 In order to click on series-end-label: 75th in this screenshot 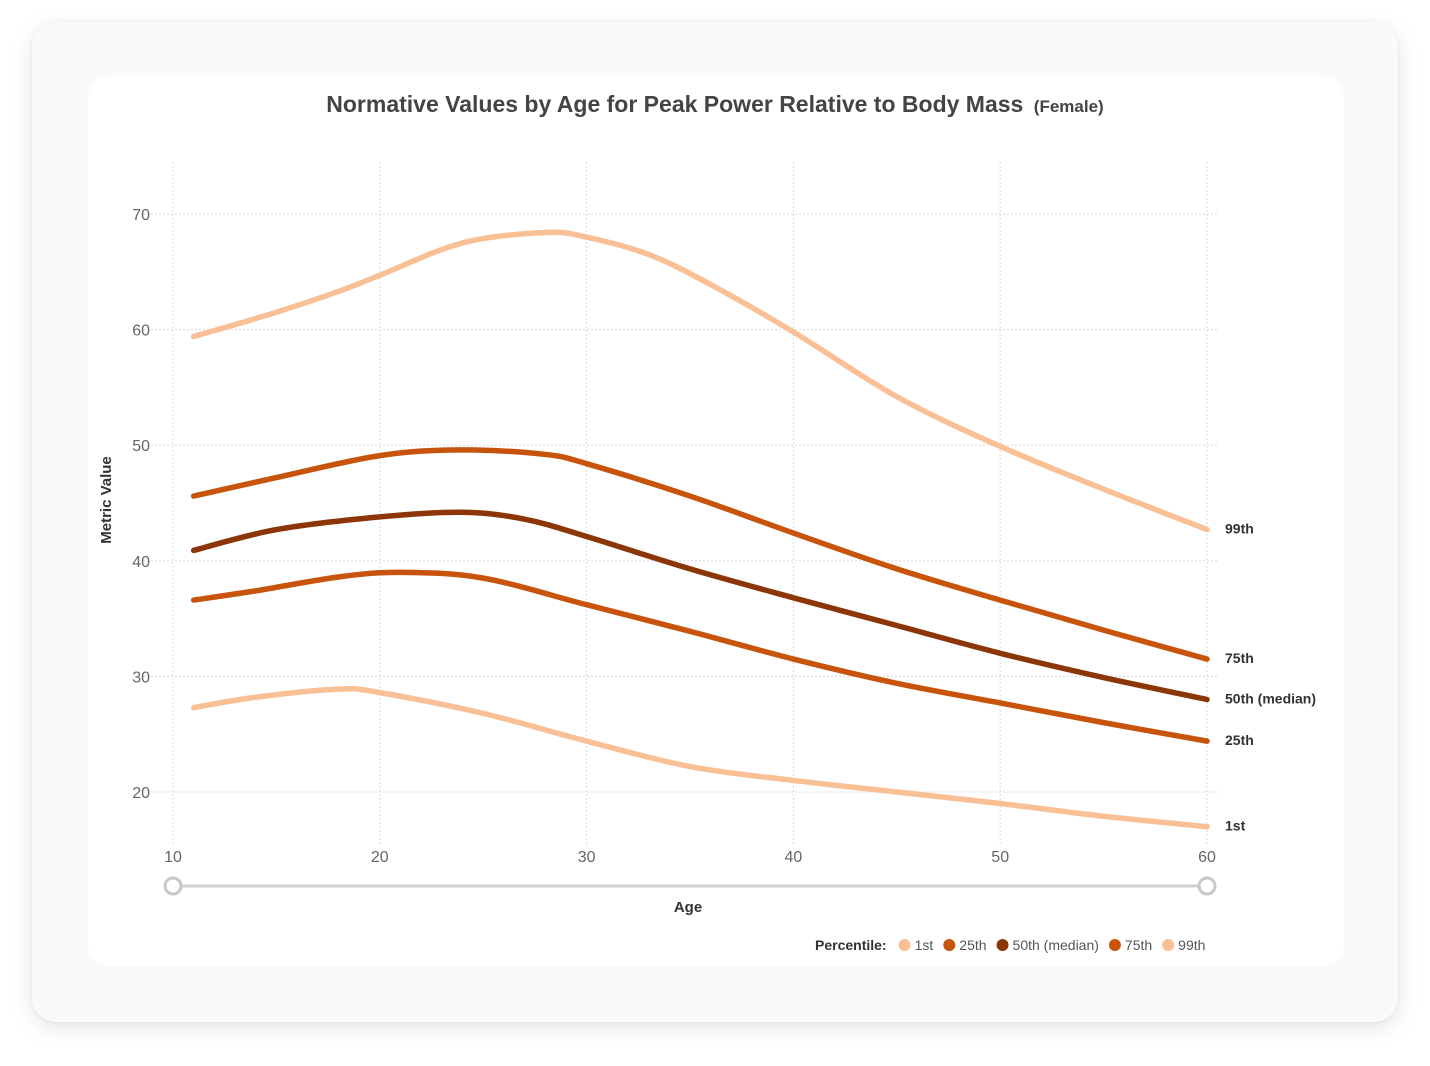, I will do `click(1239, 658)`.